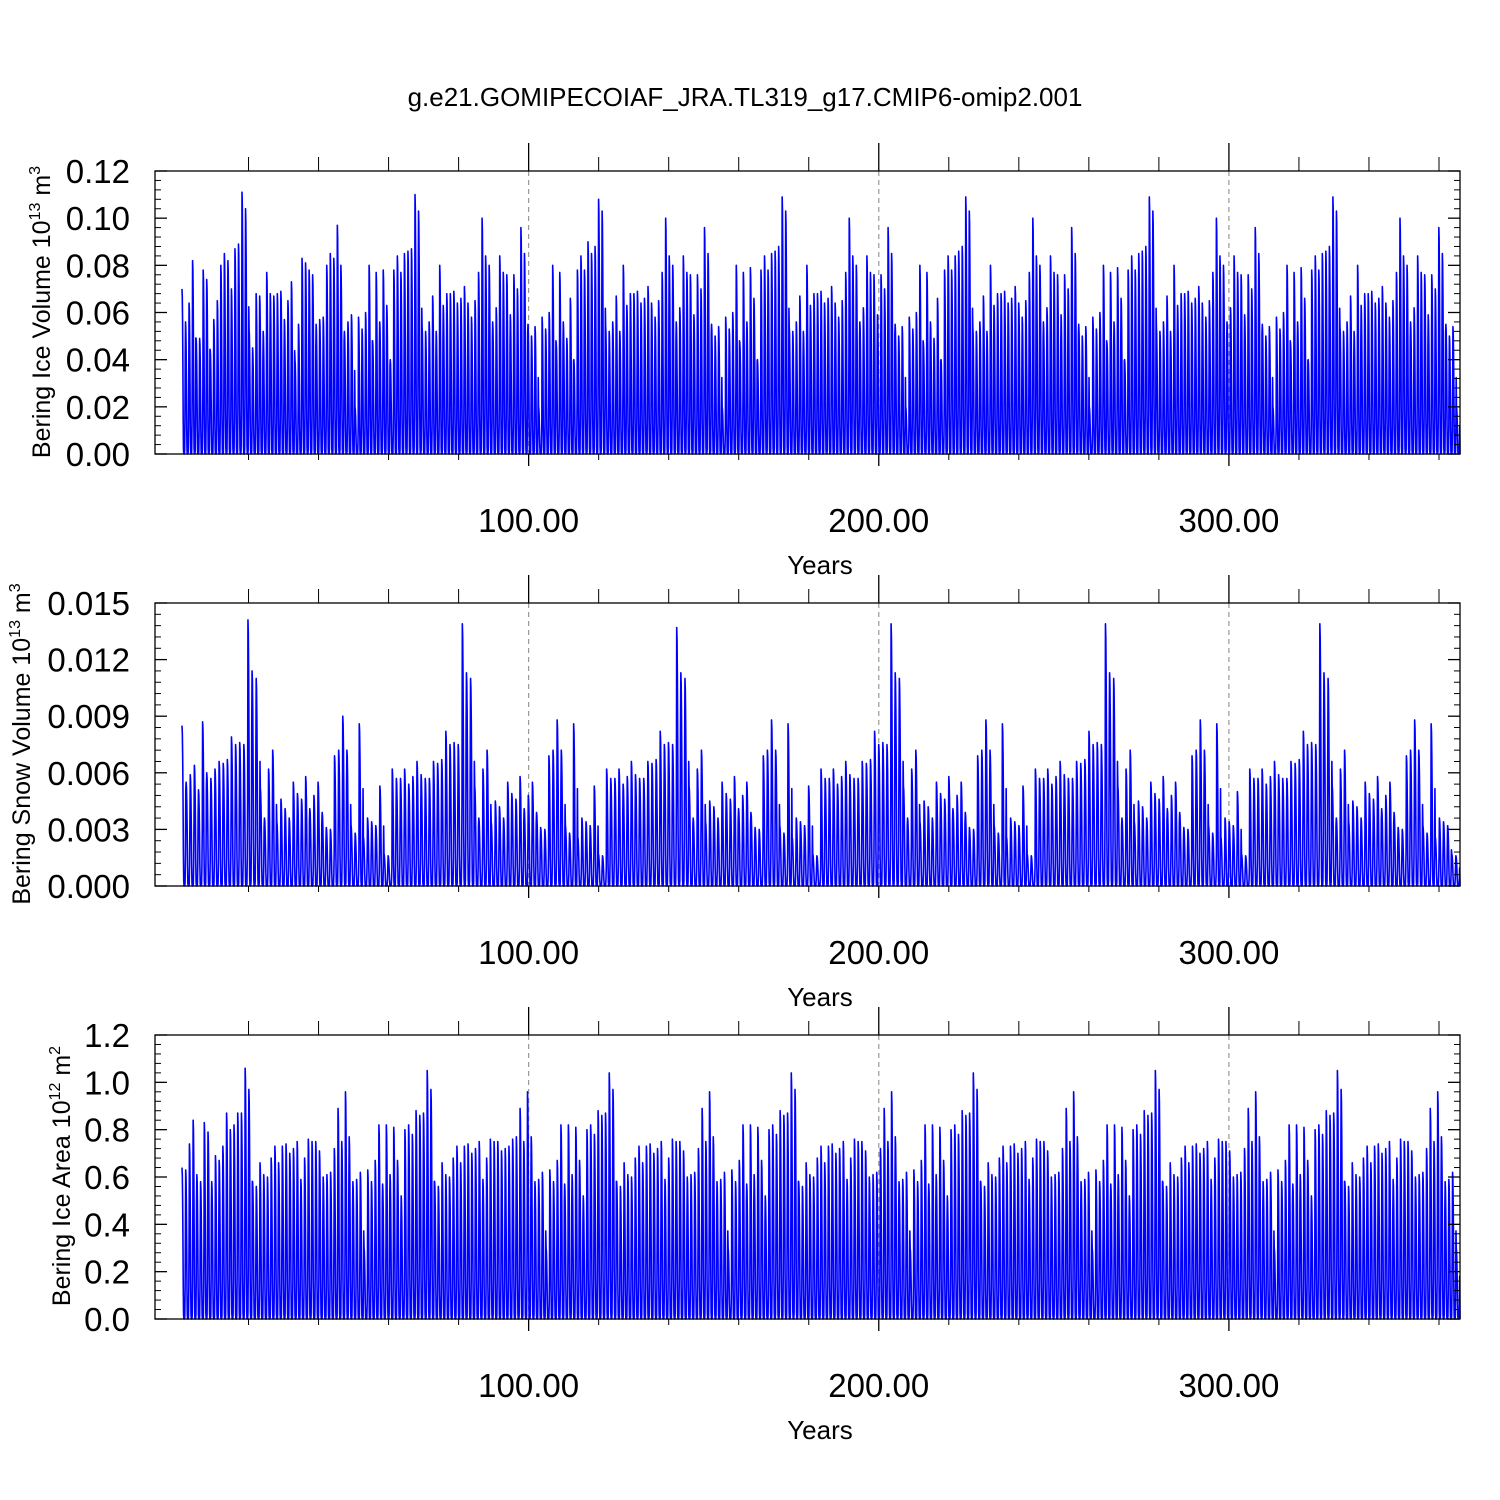 Image resolution: width=1500 pixels, height=1500 pixels. I want to click on y-tick-label: 0.04, so click(98, 360).